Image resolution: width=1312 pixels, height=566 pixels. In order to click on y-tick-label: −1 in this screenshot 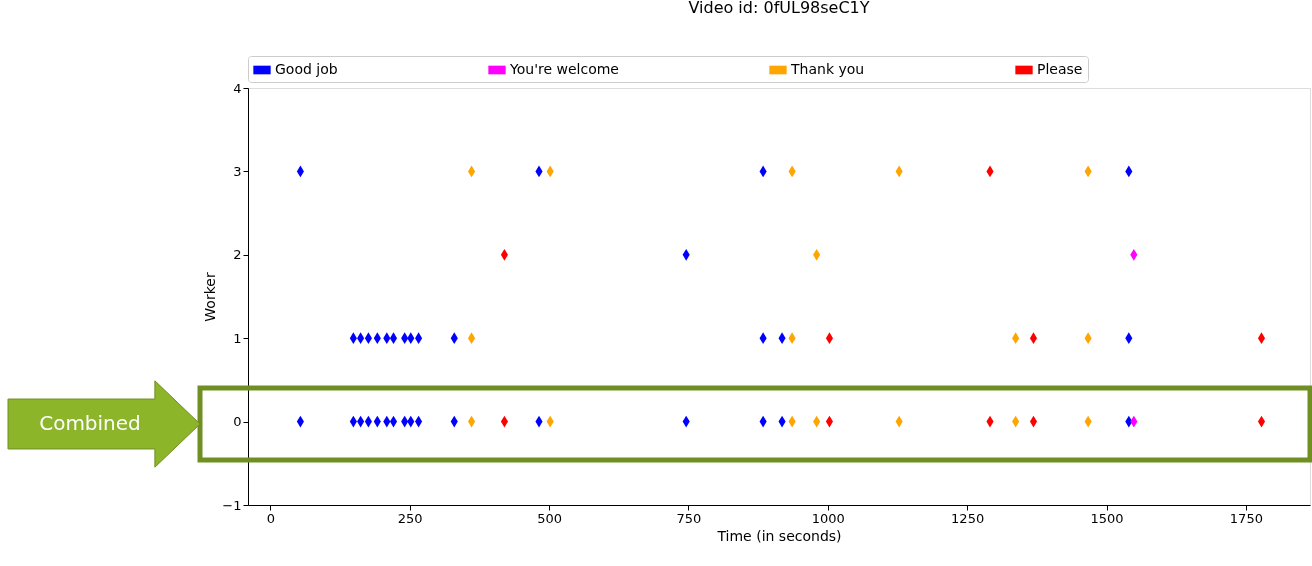, I will do `click(232, 505)`.